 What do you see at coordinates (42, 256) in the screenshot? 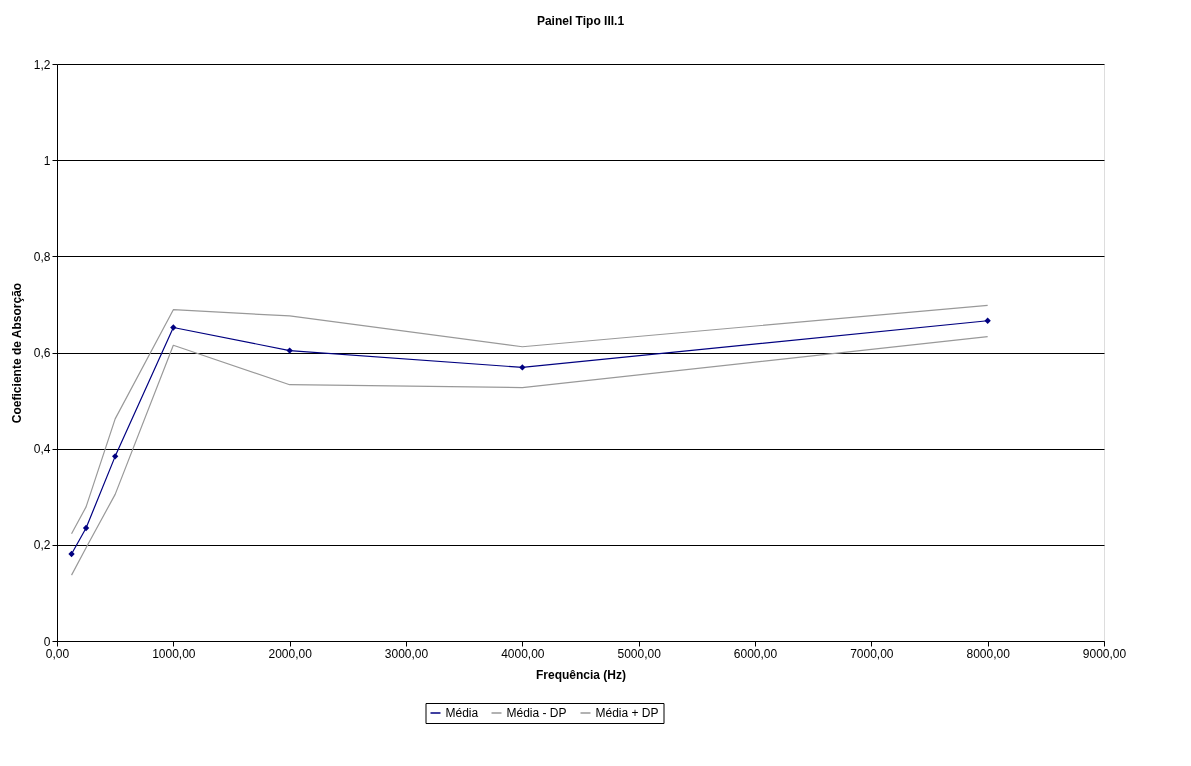
I see `y-tick-label: 0,8` at bounding box center [42, 256].